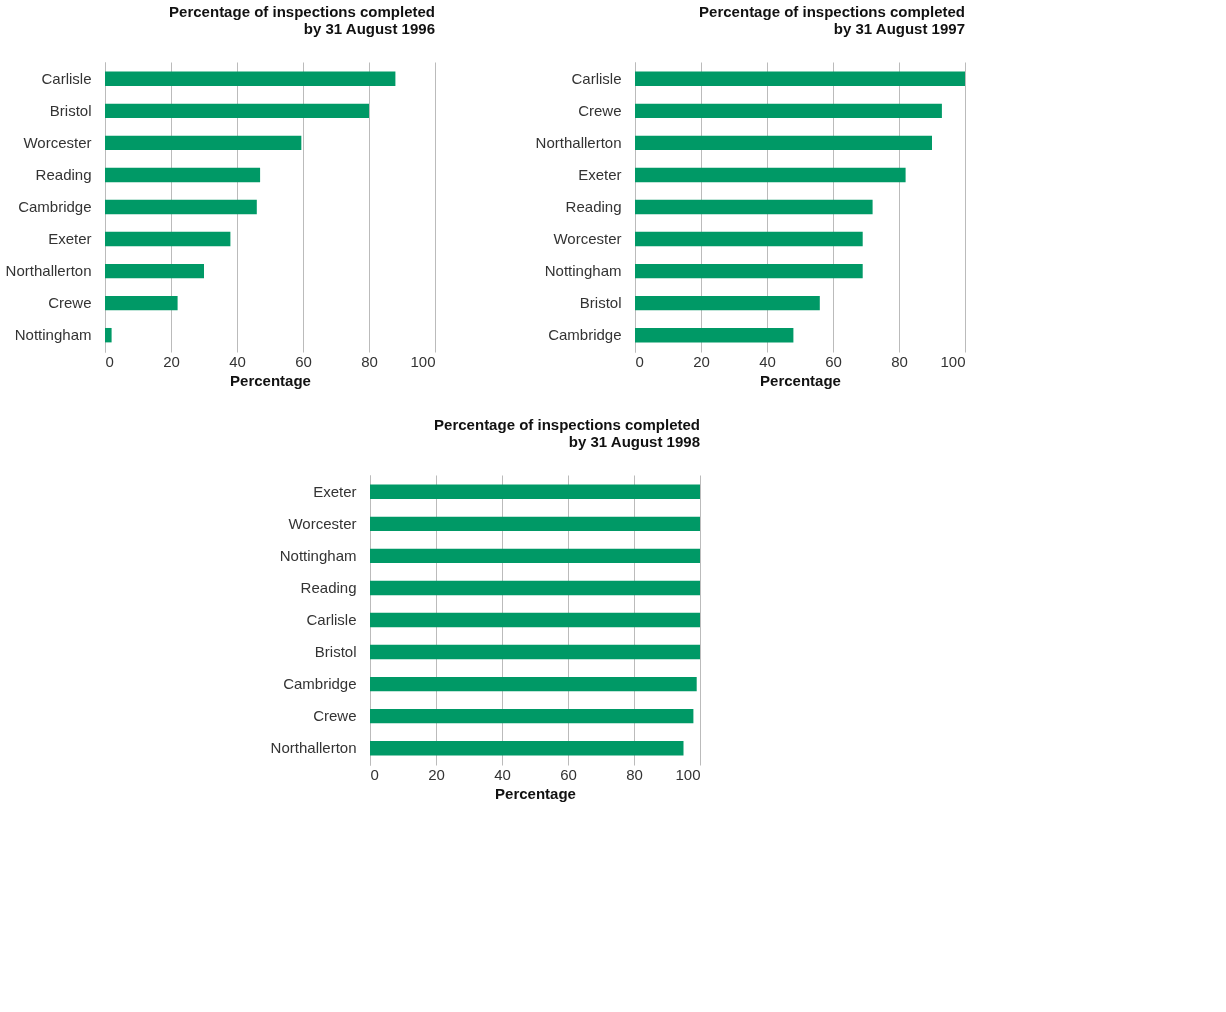 This screenshot has width=1226, height=1012. I want to click on chart-title: Percentage of inspections completed by 31 August 1997, so click(832, 20).